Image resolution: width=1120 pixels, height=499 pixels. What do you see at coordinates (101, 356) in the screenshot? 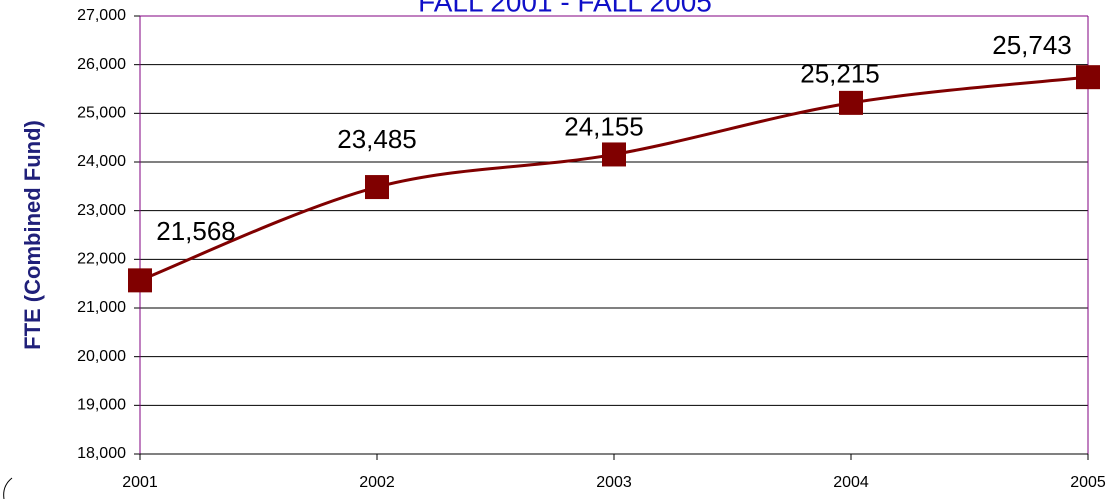
I see `y-tick-label: 20,000` at bounding box center [101, 356].